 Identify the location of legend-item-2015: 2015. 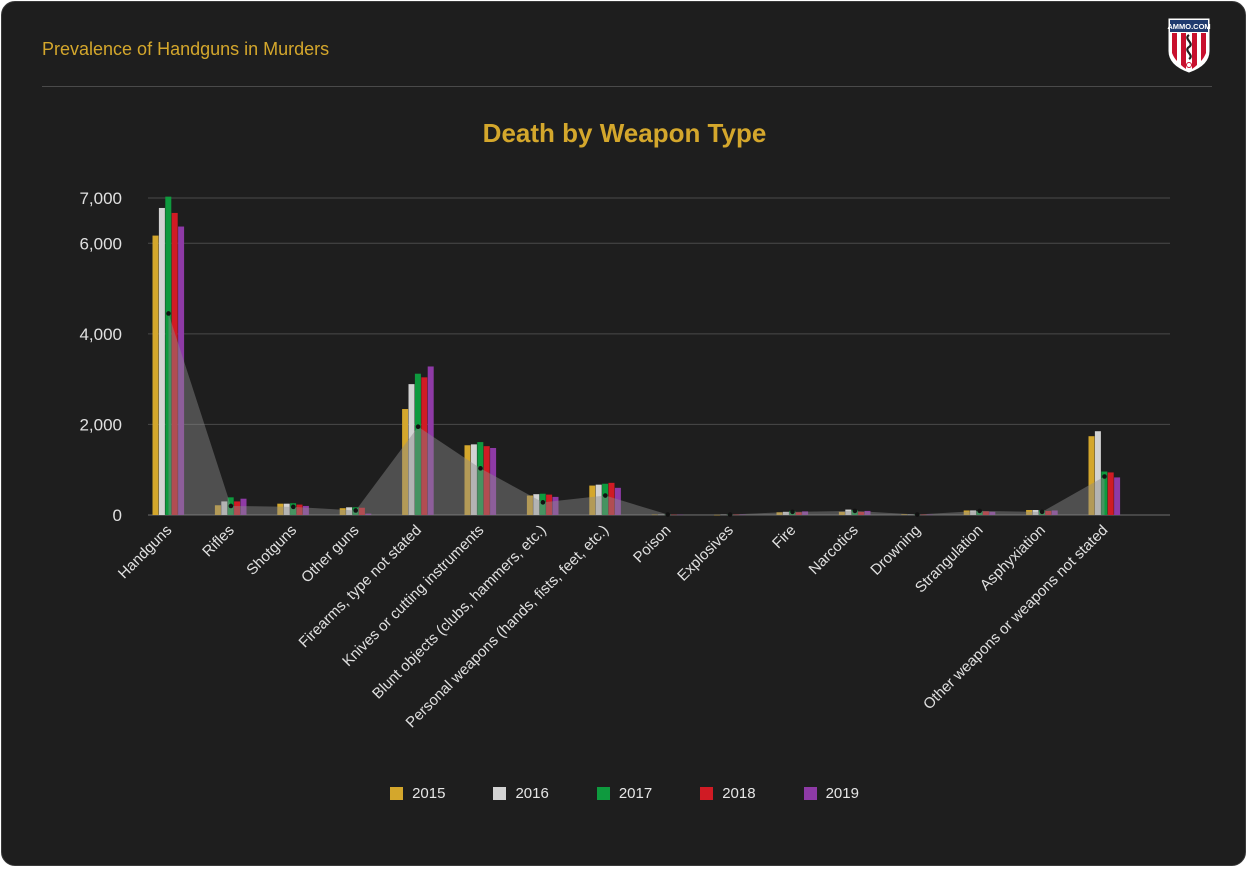
(417, 793).